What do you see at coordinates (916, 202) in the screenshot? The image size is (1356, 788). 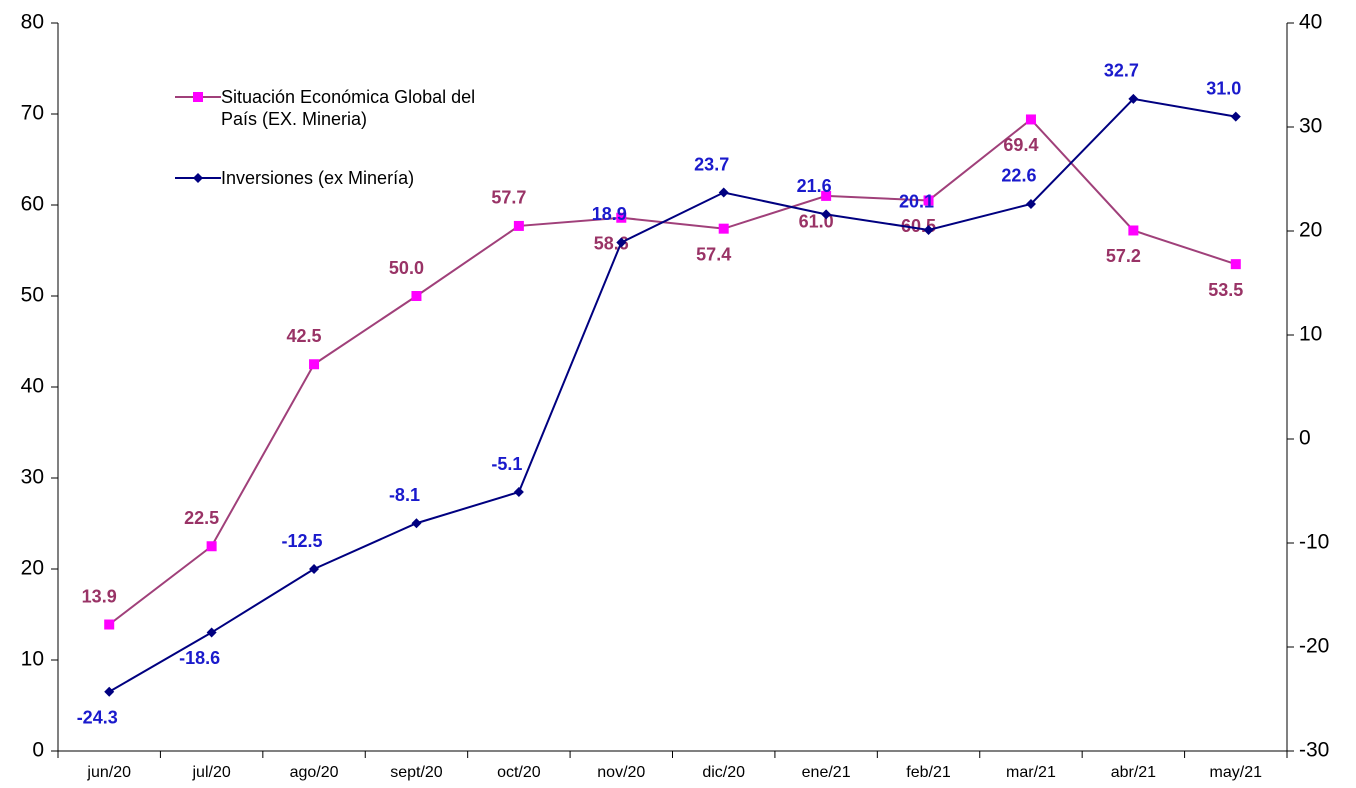 I see `data-label: 20.1` at bounding box center [916, 202].